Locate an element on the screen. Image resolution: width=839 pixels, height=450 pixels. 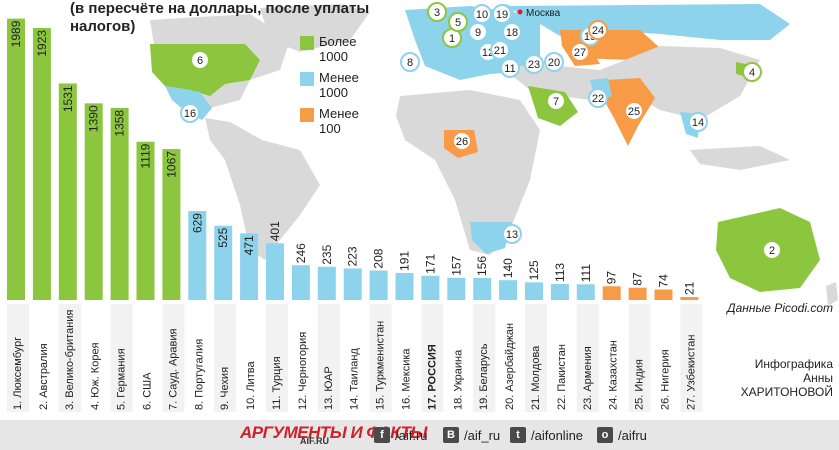
bar-value-label-4: 1390 is located at coordinates (94, 118).